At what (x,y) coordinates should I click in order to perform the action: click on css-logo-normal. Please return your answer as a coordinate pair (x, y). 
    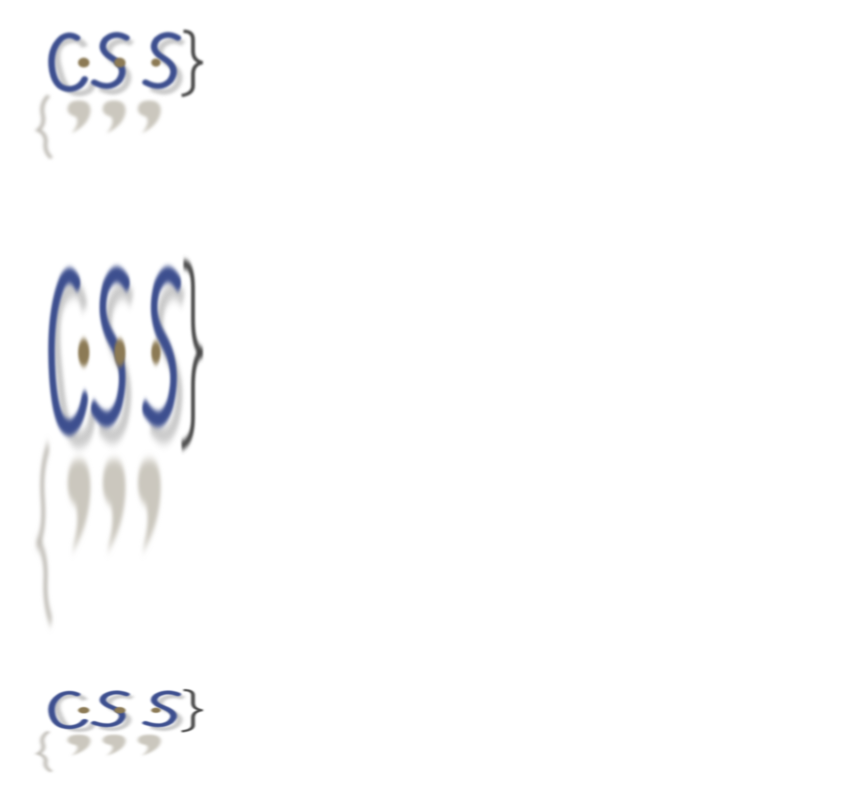
    Looking at the image, I should click on (117, 98).